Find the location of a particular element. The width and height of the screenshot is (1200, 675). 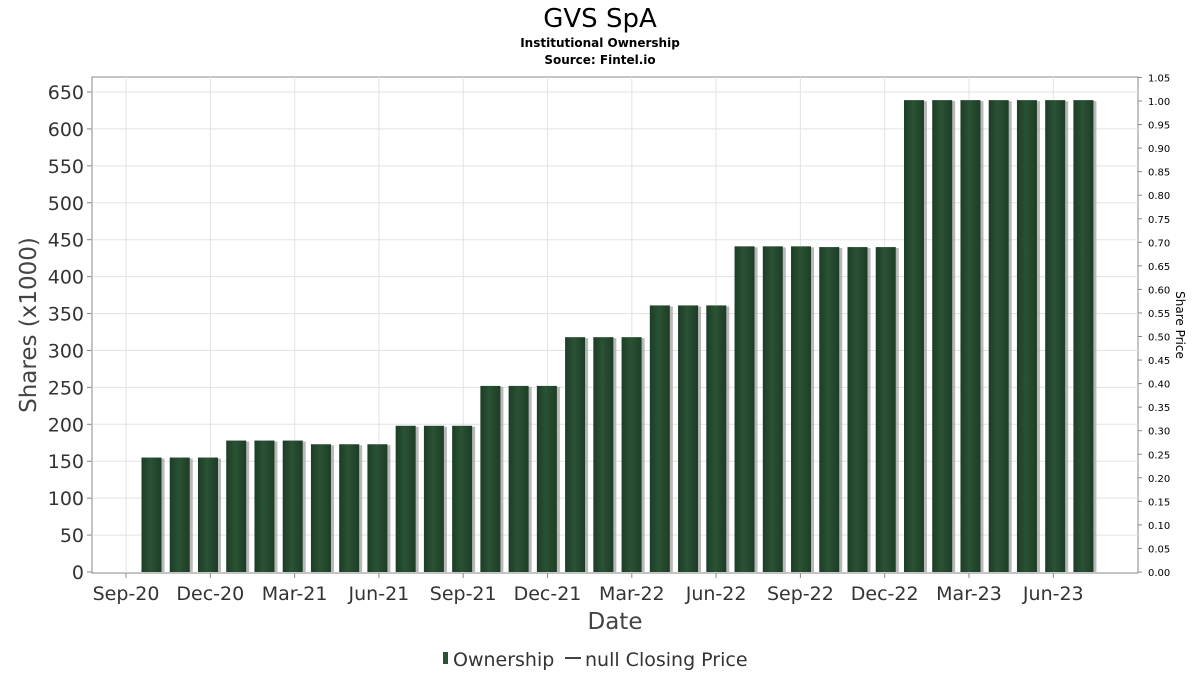

y2-tick-label: 0.85 is located at coordinates (1159, 173).